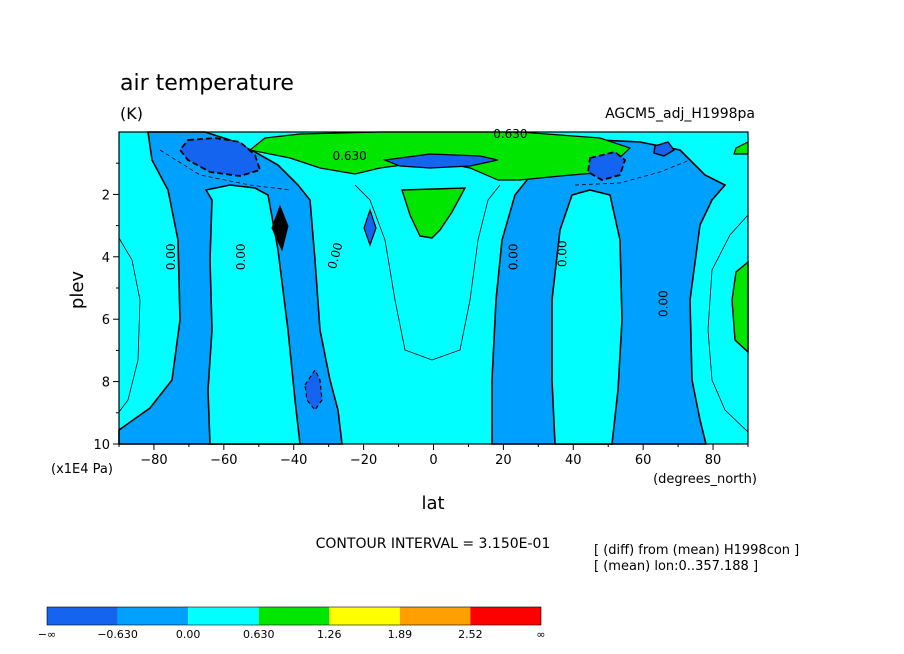 The image size is (904, 654). Describe the element at coordinates (573, 460) in the screenshot. I see `x-tick-label: 40` at that location.